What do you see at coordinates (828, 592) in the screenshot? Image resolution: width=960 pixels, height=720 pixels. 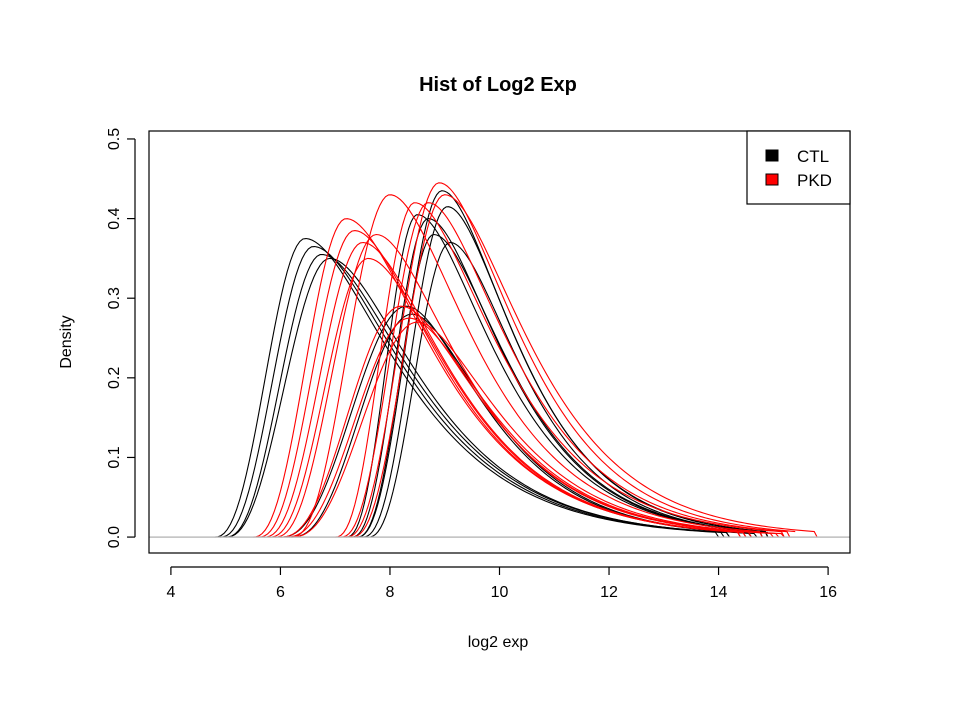 I see `x-tick-label: 16` at bounding box center [828, 592].